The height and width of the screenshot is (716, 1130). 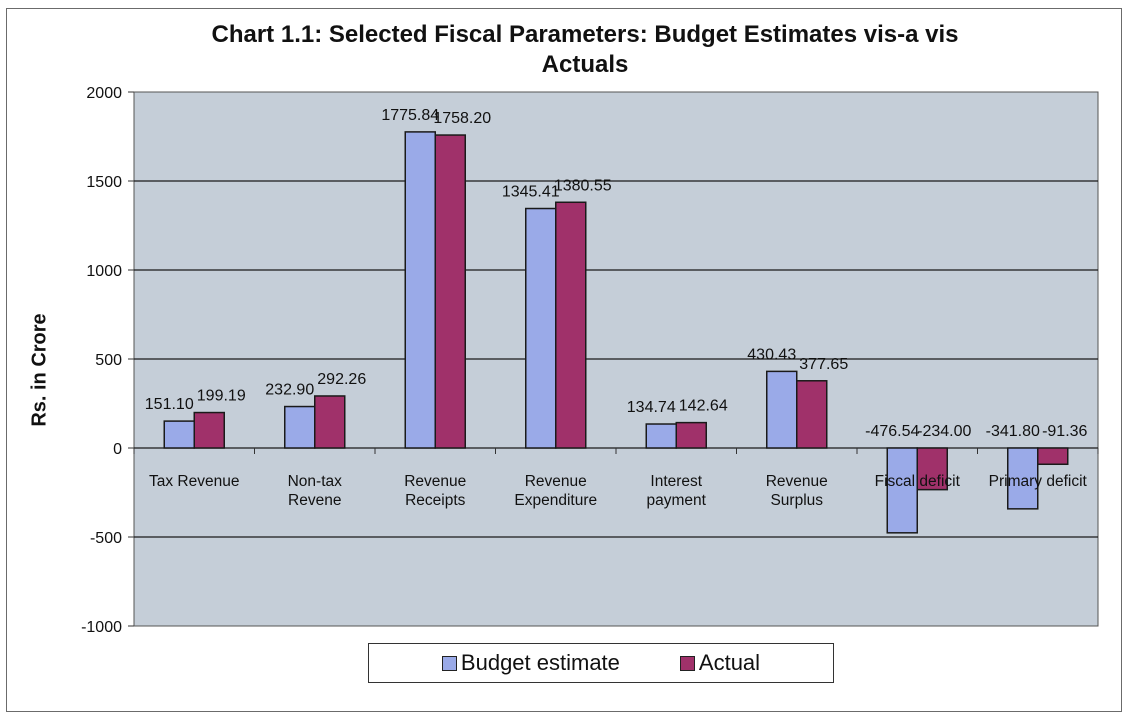 What do you see at coordinates (108, 360) in the screenshot?
I see `y-tick-label: 500` at bounding box center [108, 360].